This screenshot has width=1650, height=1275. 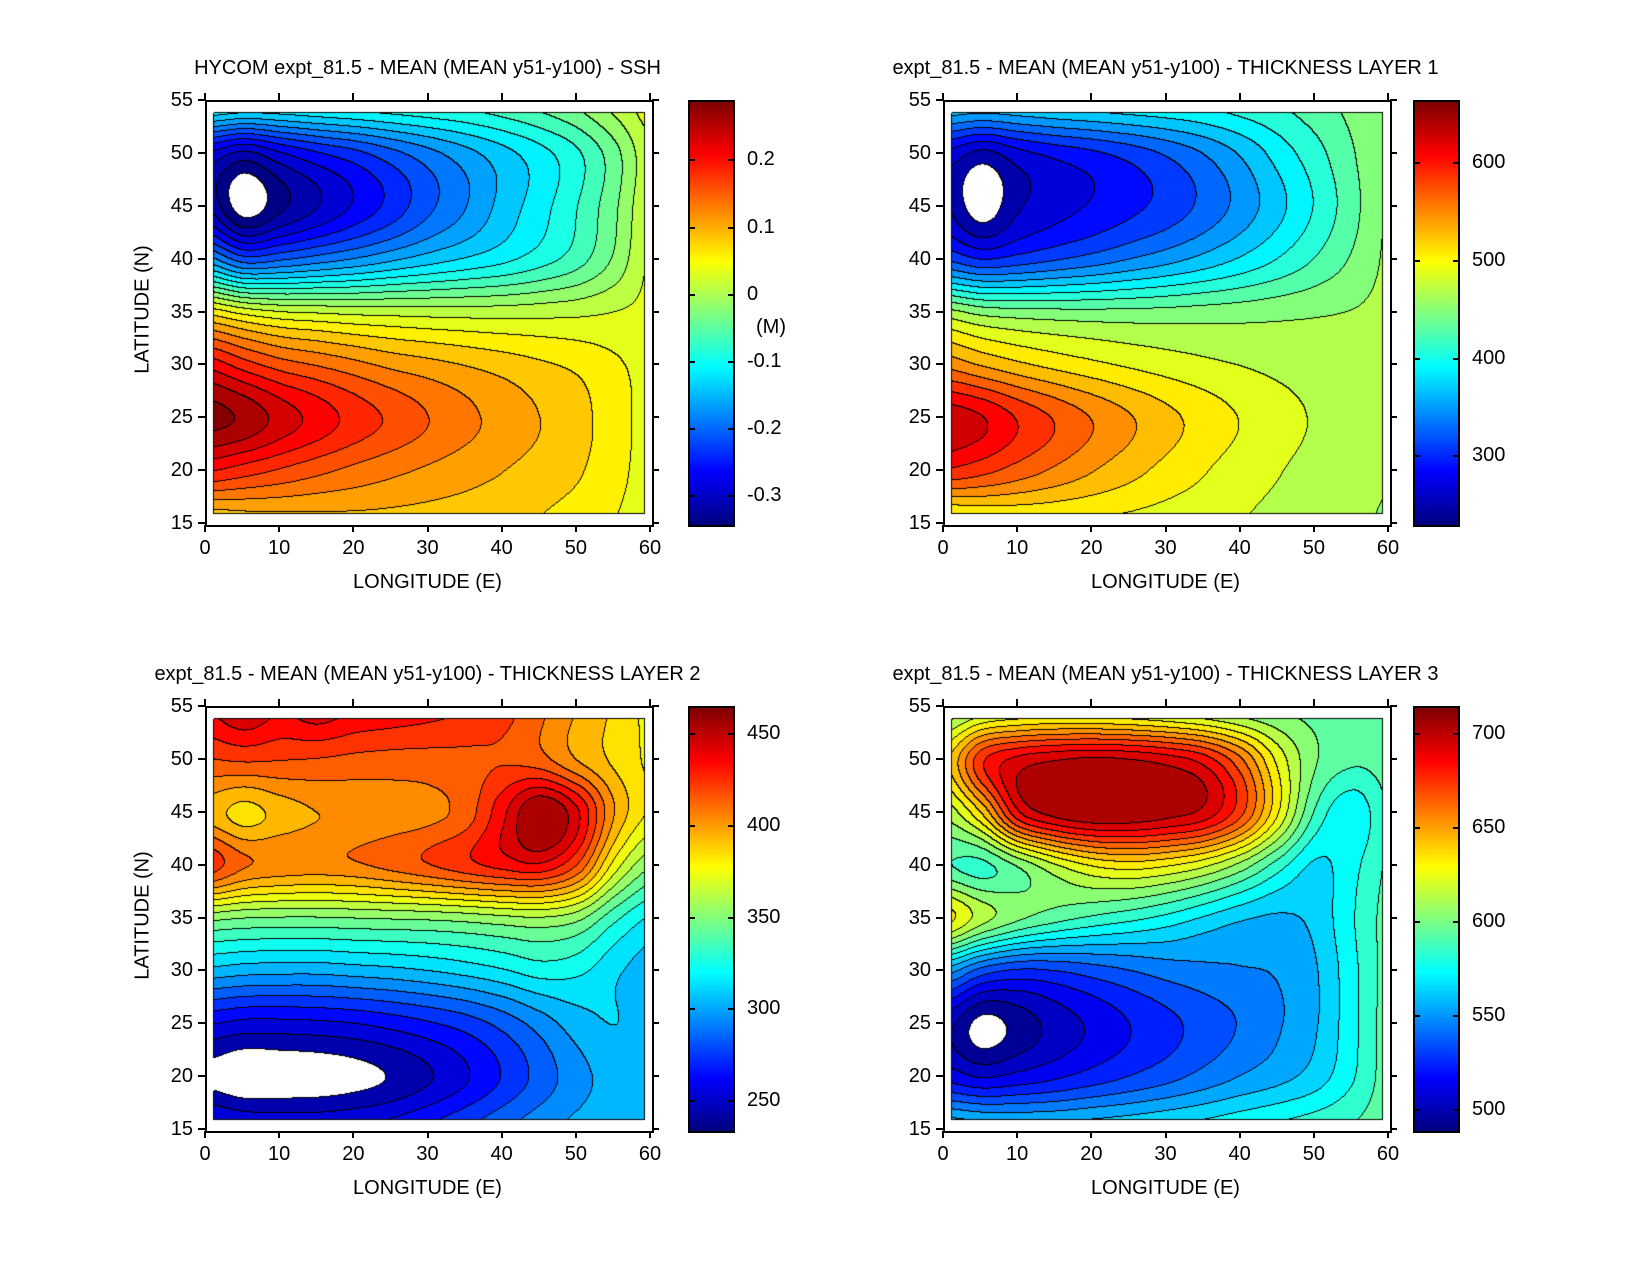 I want to click on colorbar-tick-label: 550, so click(x=1489, y=1015).